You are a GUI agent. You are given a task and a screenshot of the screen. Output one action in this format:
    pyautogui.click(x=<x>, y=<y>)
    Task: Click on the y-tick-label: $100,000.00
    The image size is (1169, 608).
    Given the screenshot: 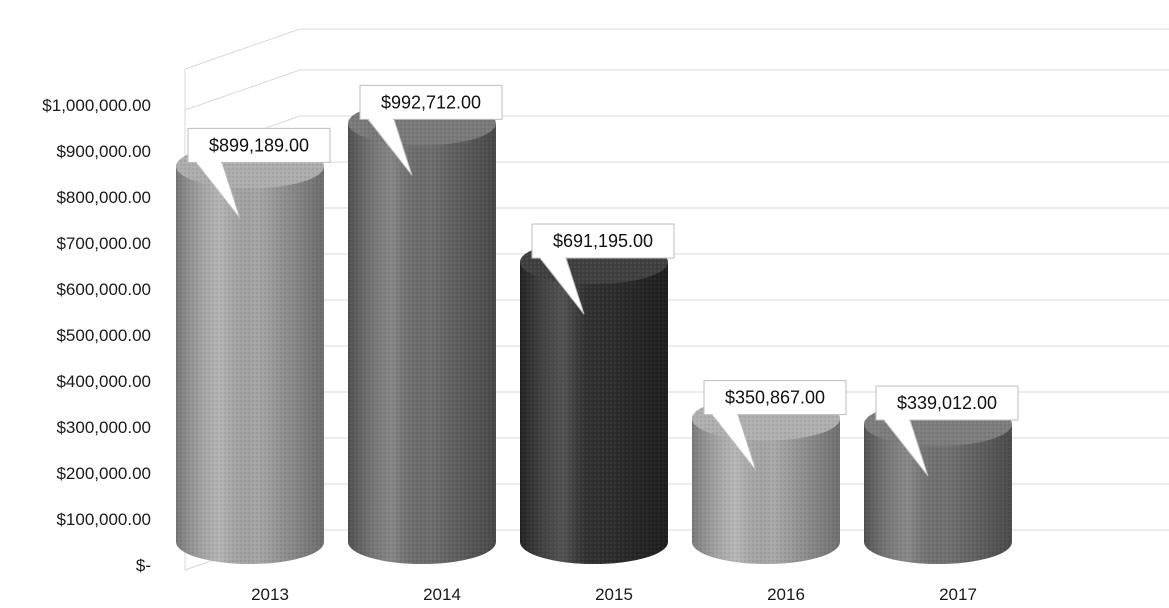 What is the action you would take?
    pyautogui.click(x=103, y=519)
    